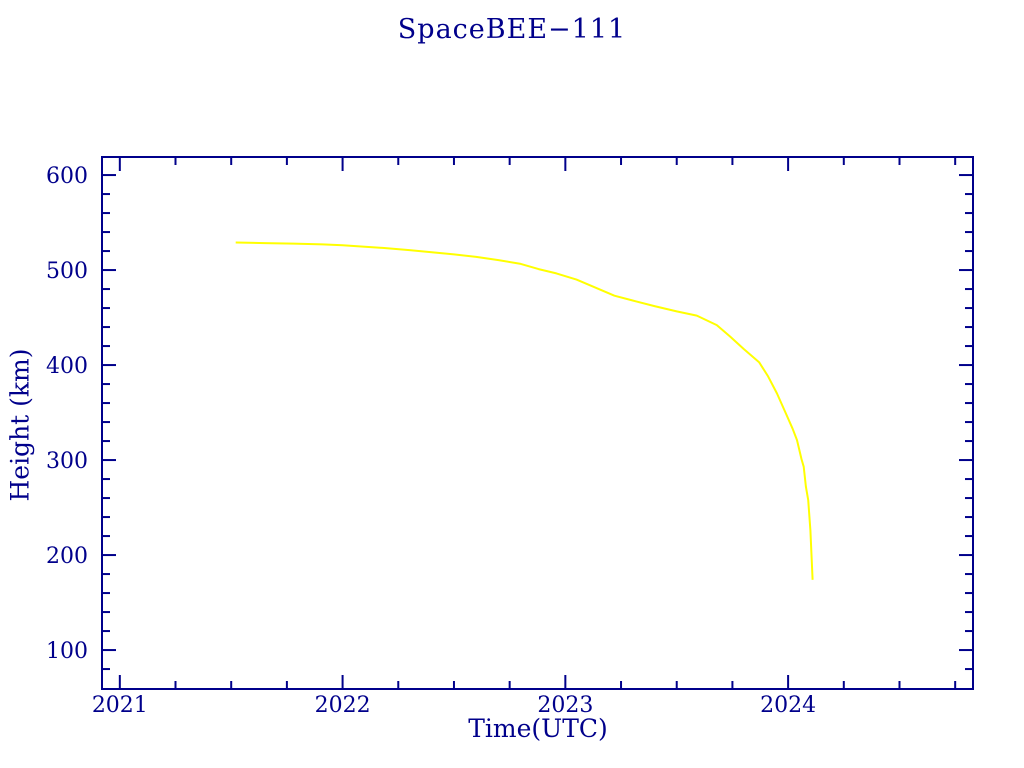  What do you see at coordinates (788, 705) in the screenshot?
I see `x-tick-label: 2024` at bounding box center [788, 705].